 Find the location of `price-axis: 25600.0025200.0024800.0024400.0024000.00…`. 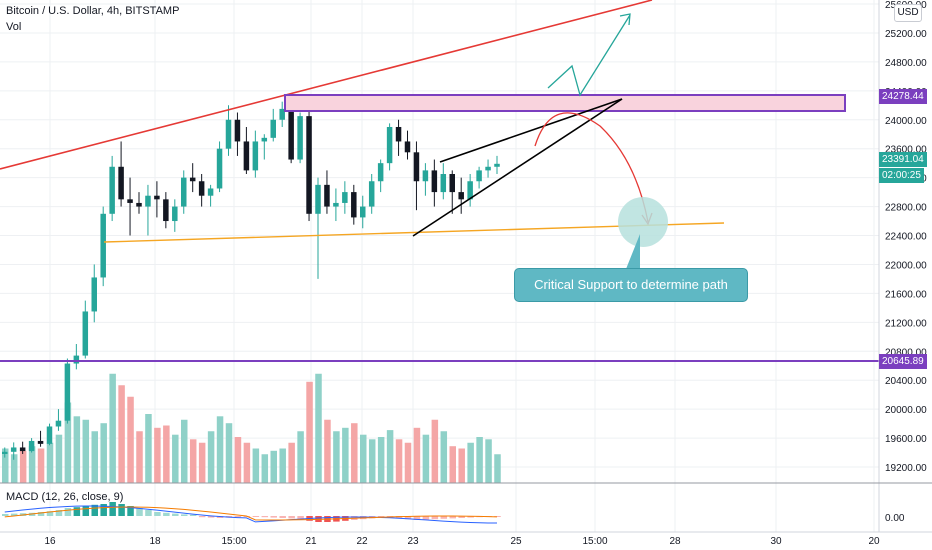

price-axis: 25600.0025200.0024800.0024400.0024000.00… is located at coordinates (906, 262).